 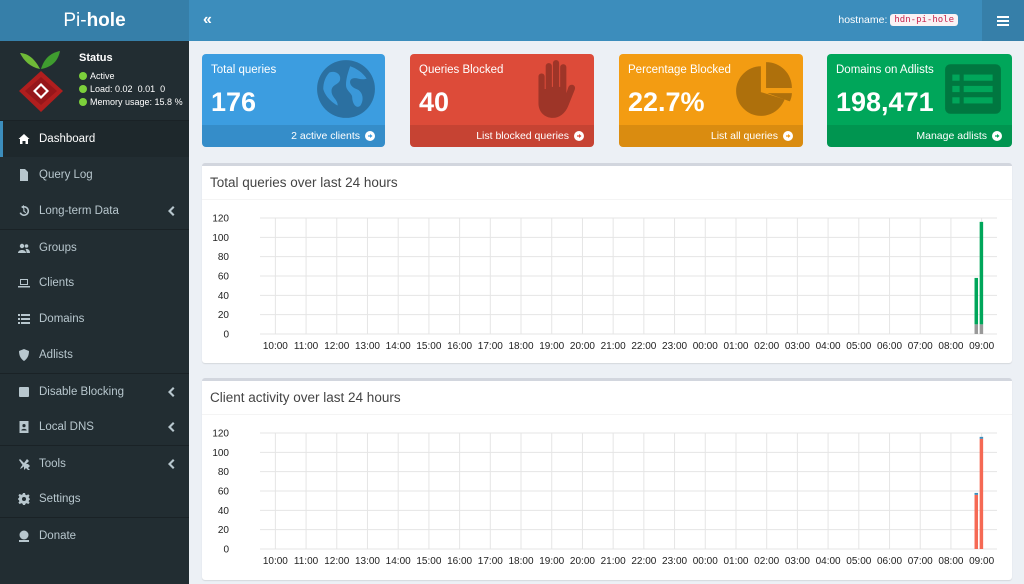 What do you see at coordinates (52, 463) in the screenshot?
I see `sidebar-item-label: Tools` at bounding box center [52, 463].